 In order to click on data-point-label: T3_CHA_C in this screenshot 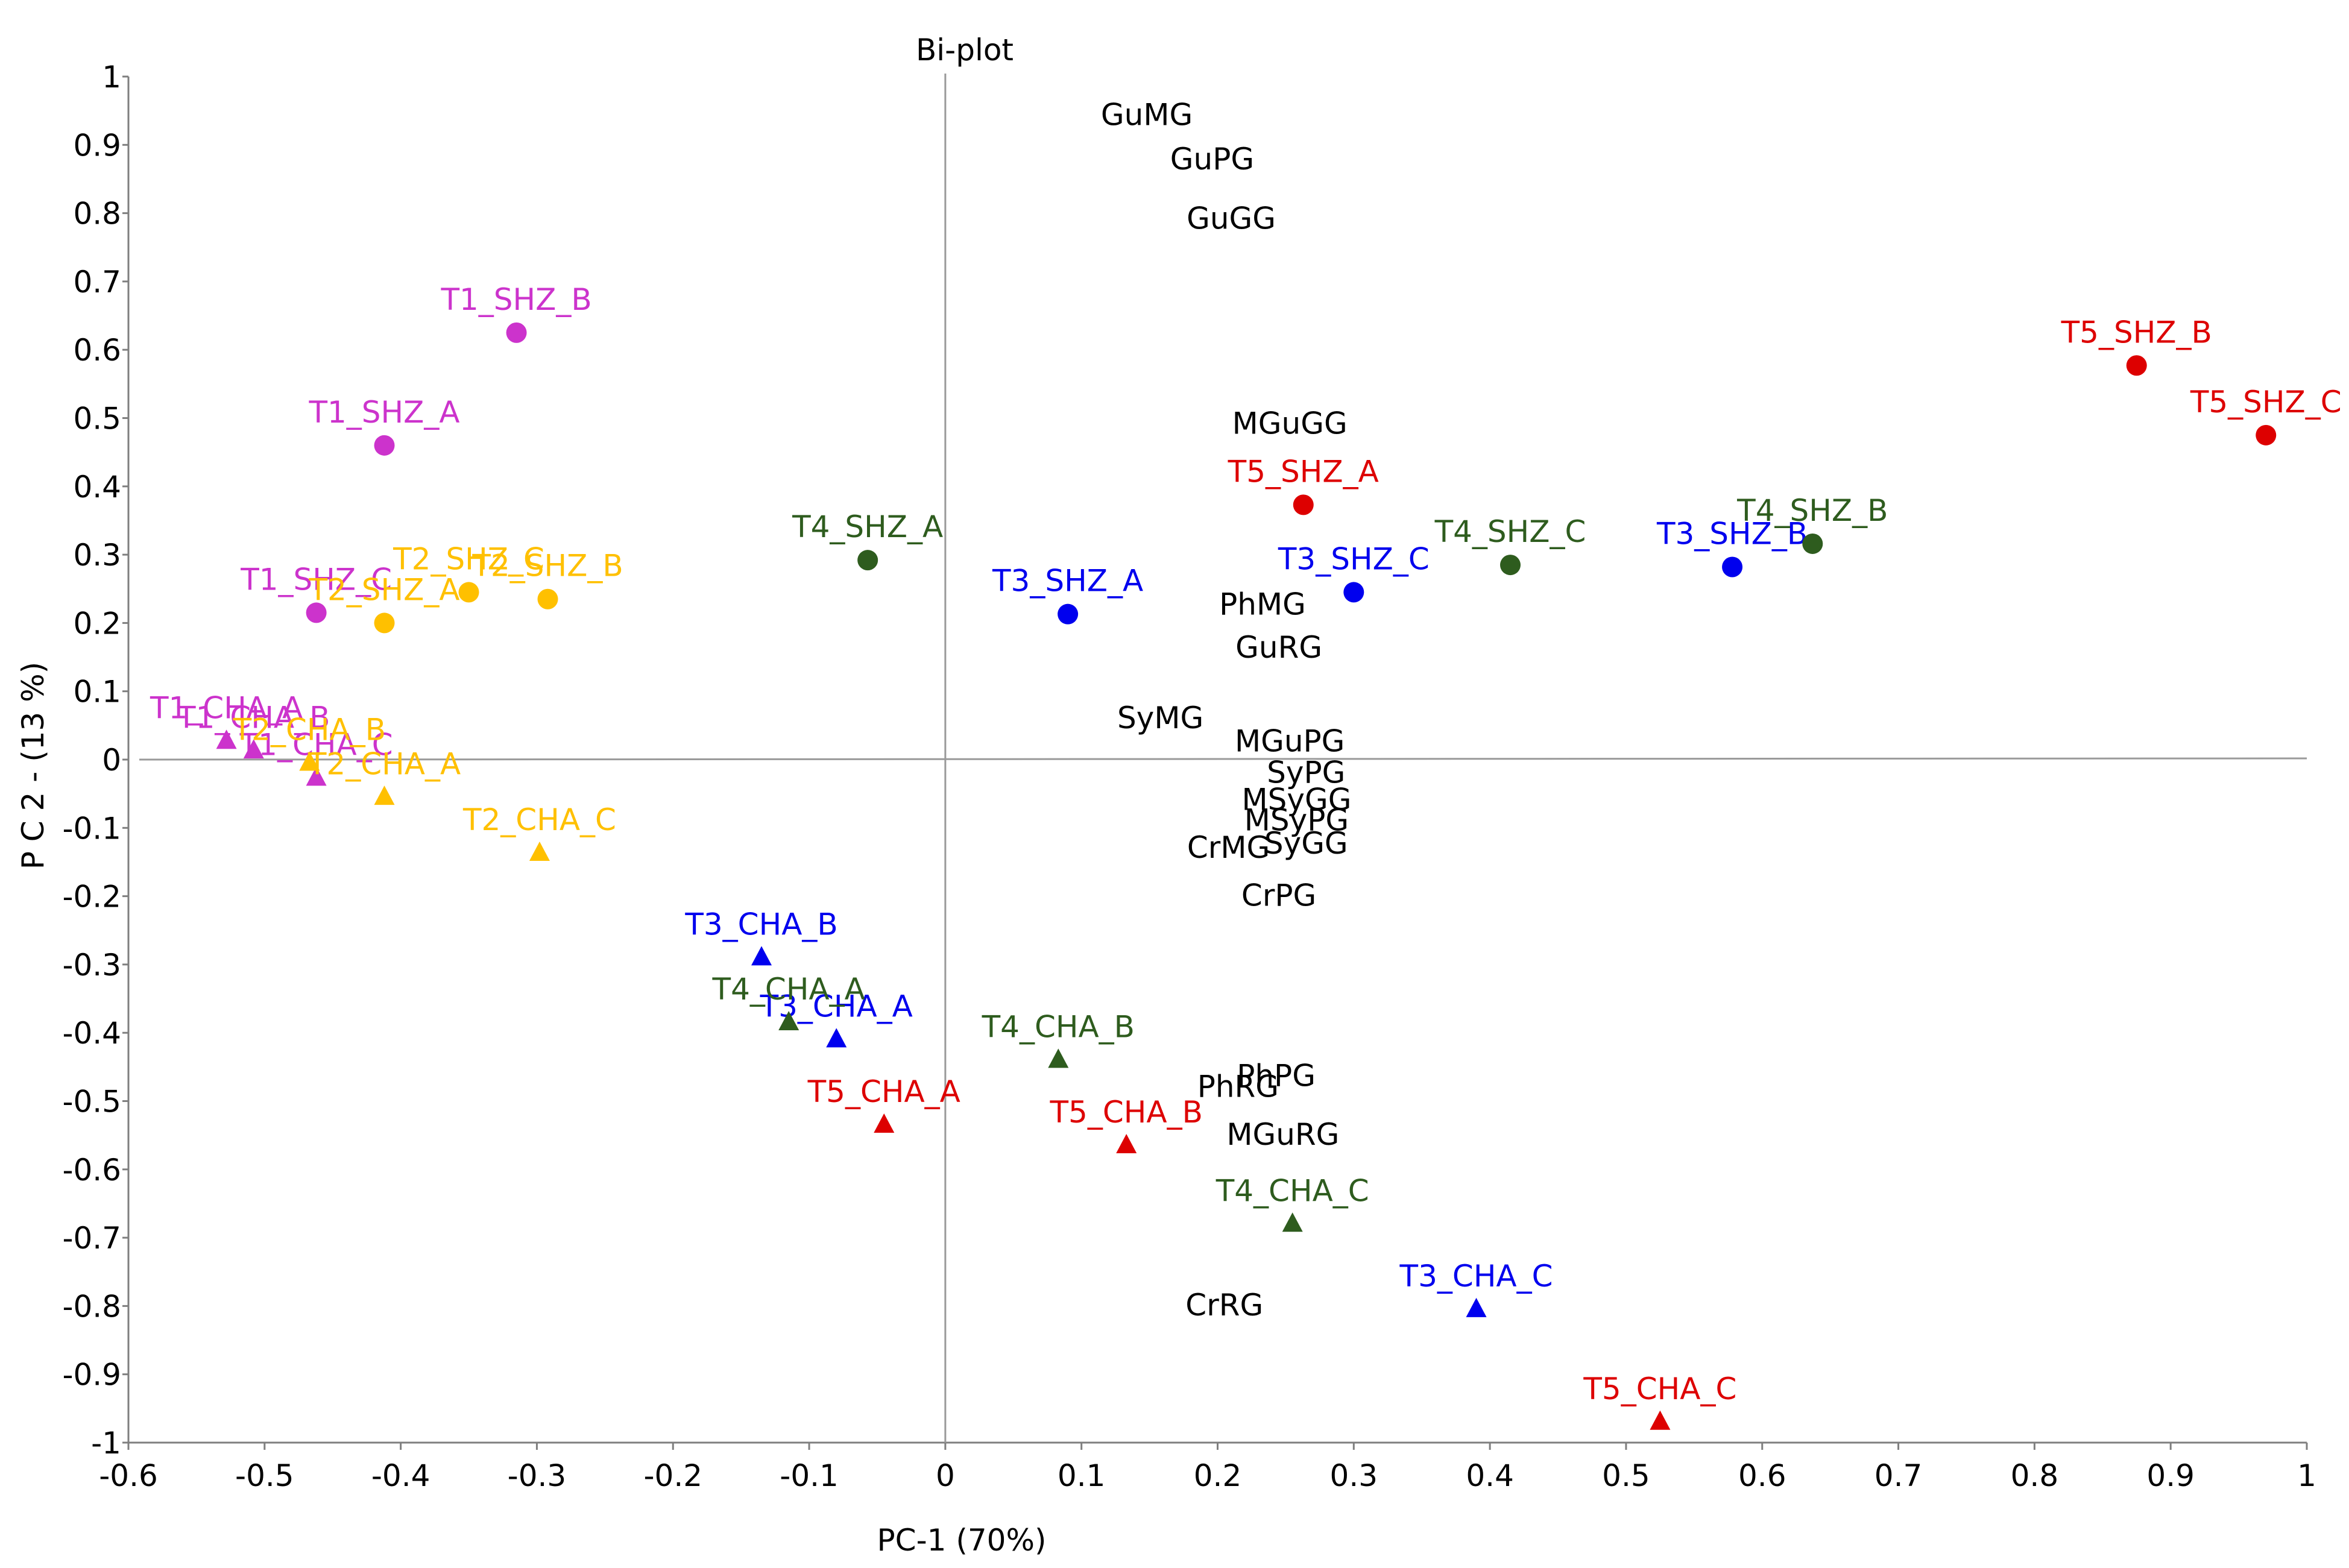, I will do `click(1476, 1277)`.